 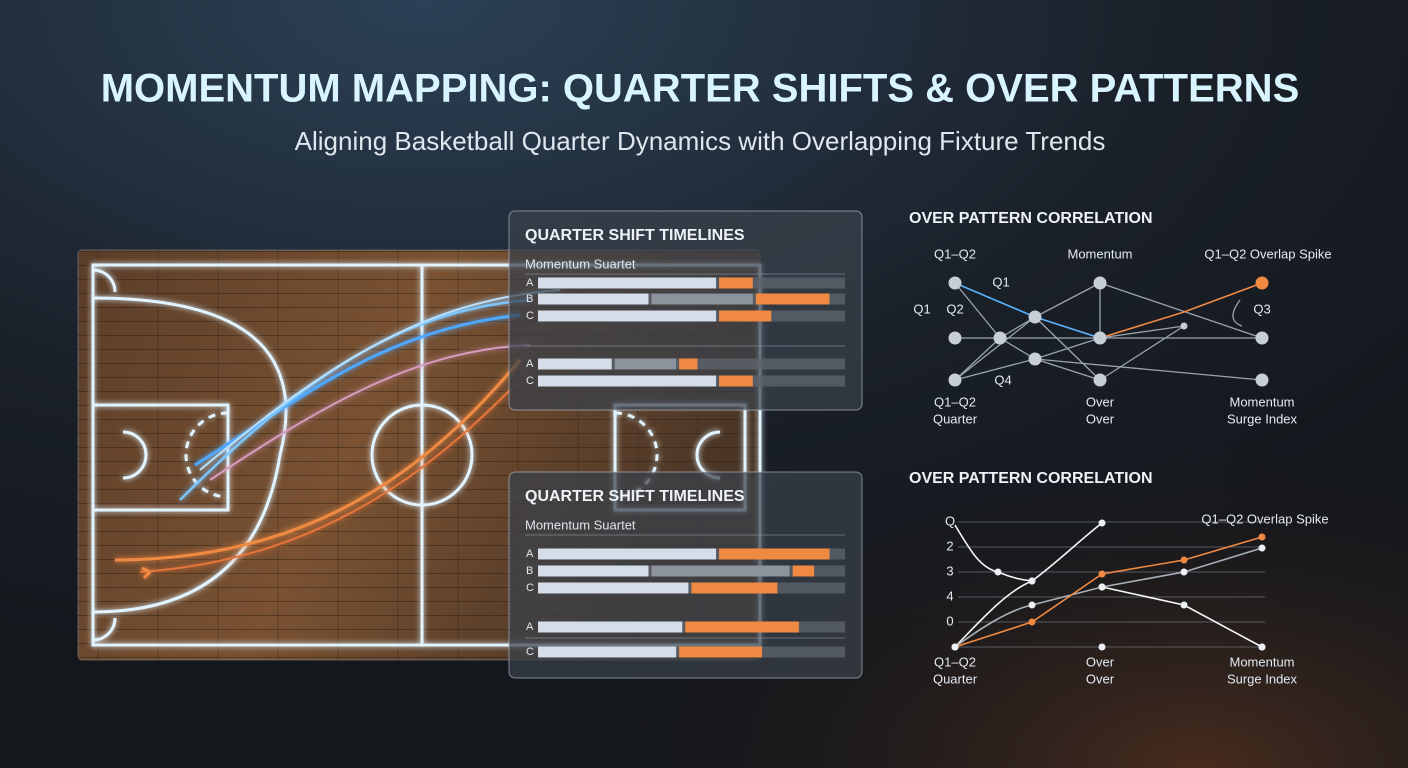 What do you see at coordinates (1261, 401) in the screenshot?
I see `network-label: Momentum` at bounding box center [1261, 401].